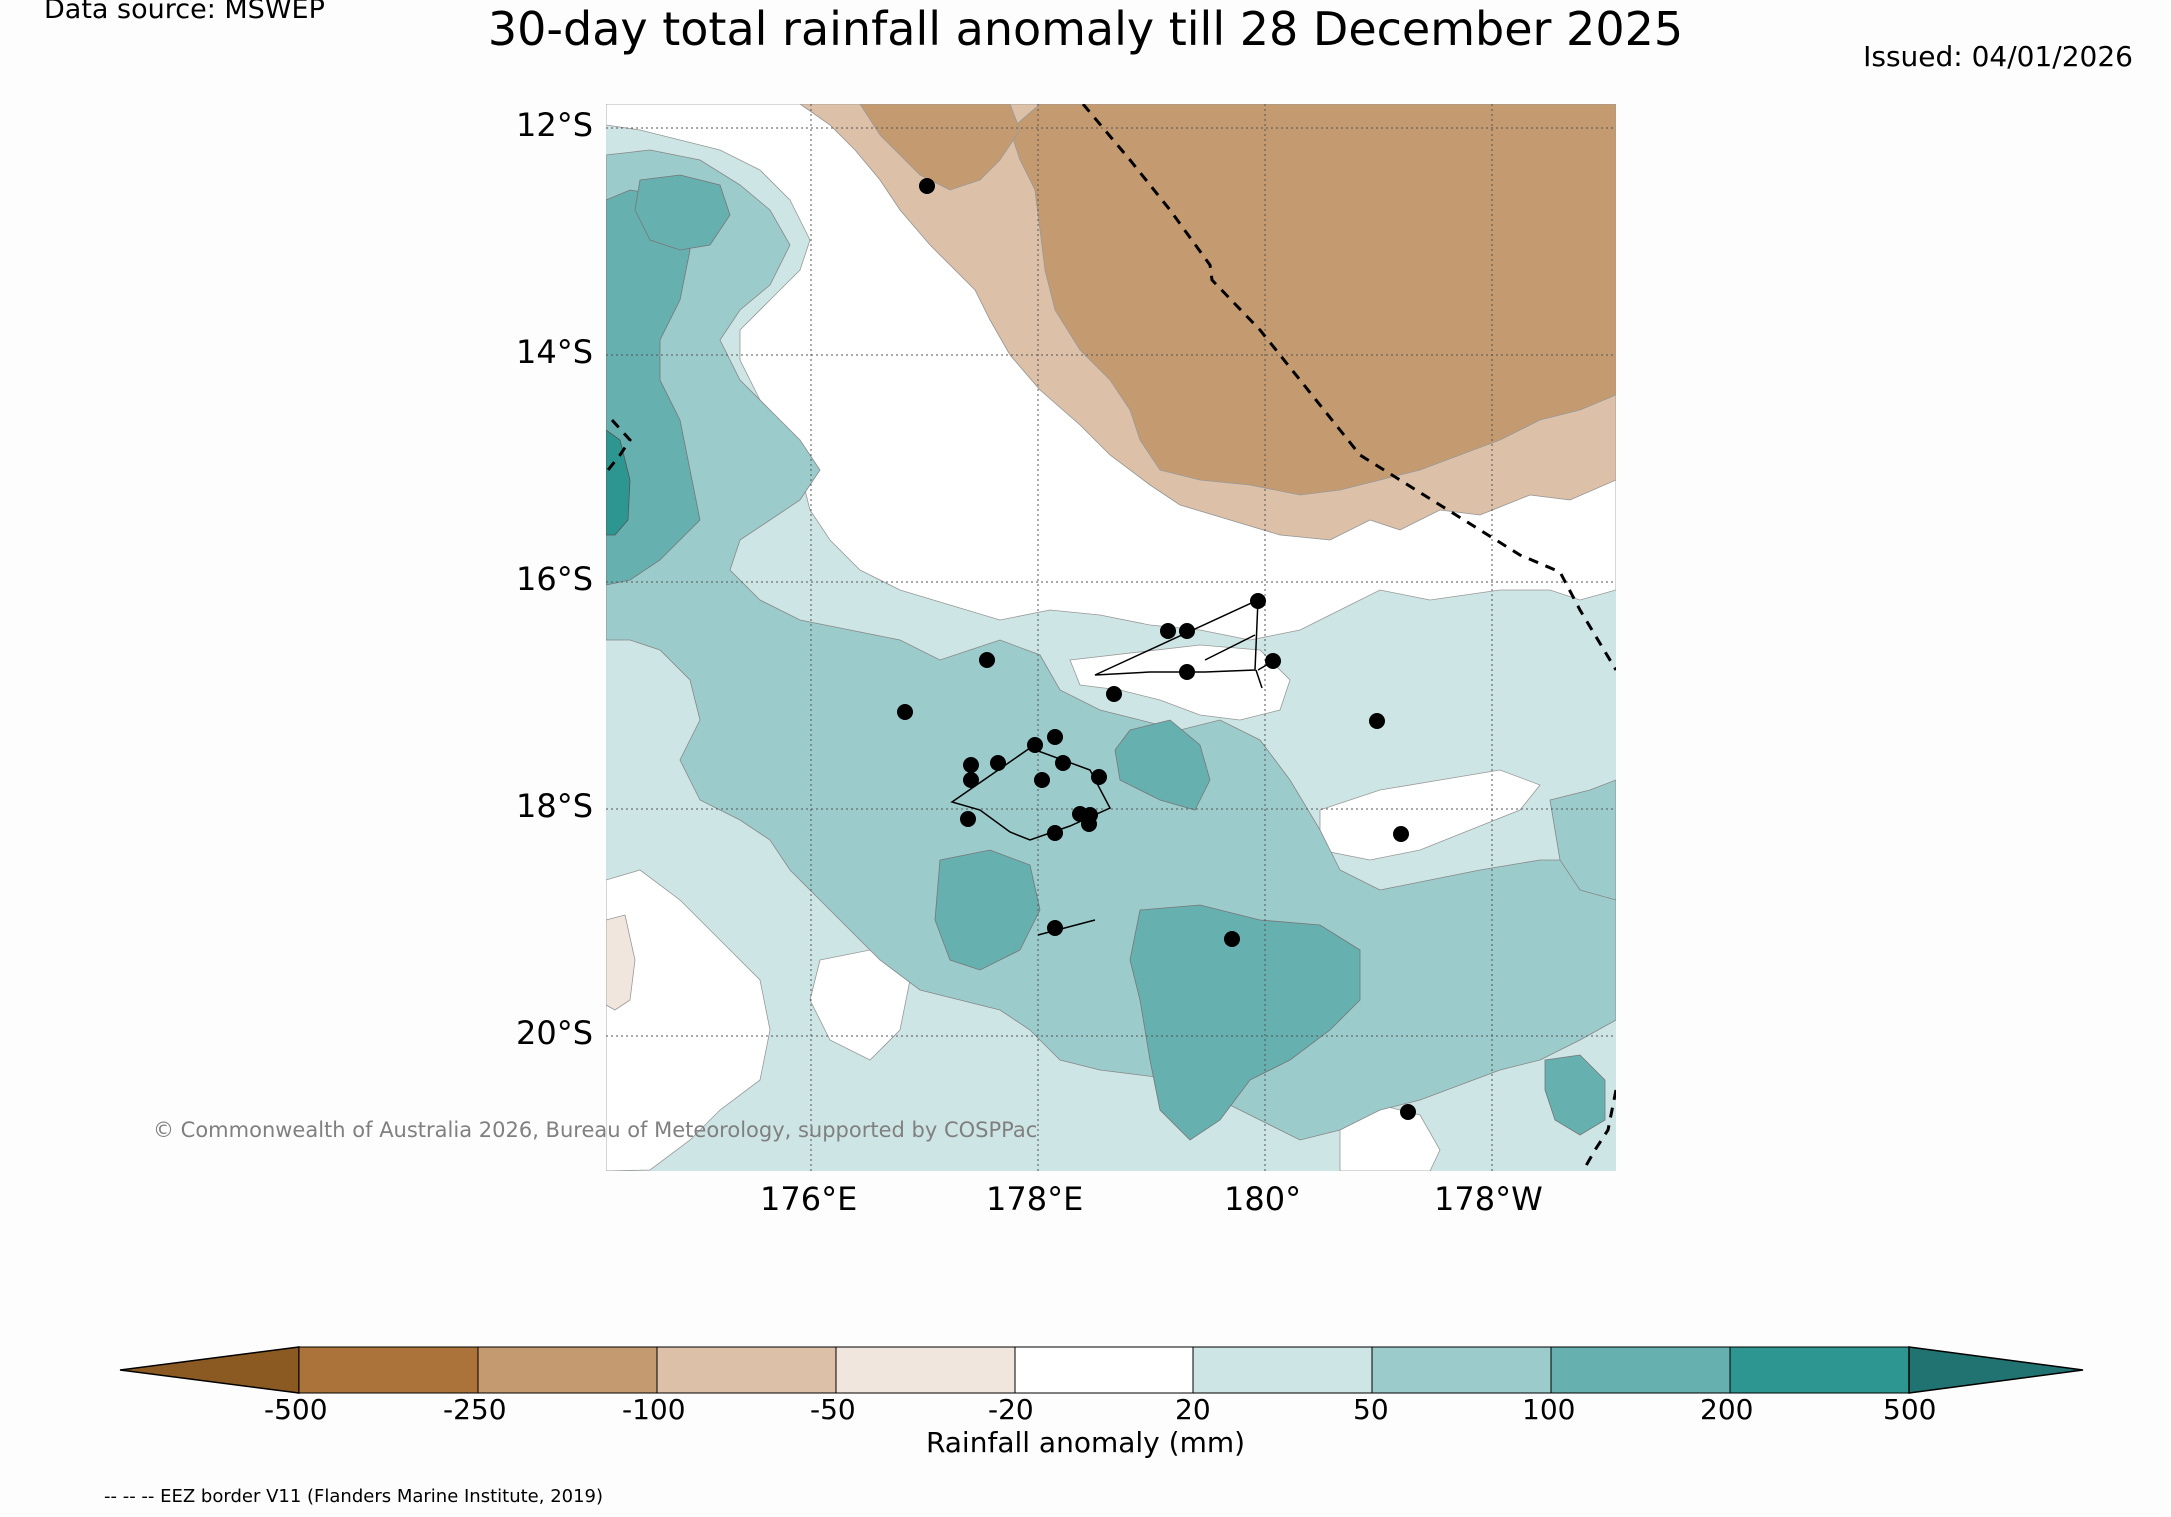 The image size is (2171, 1517). I want to click on data-source-label: Data source: MSWEP, so click(184, 12).